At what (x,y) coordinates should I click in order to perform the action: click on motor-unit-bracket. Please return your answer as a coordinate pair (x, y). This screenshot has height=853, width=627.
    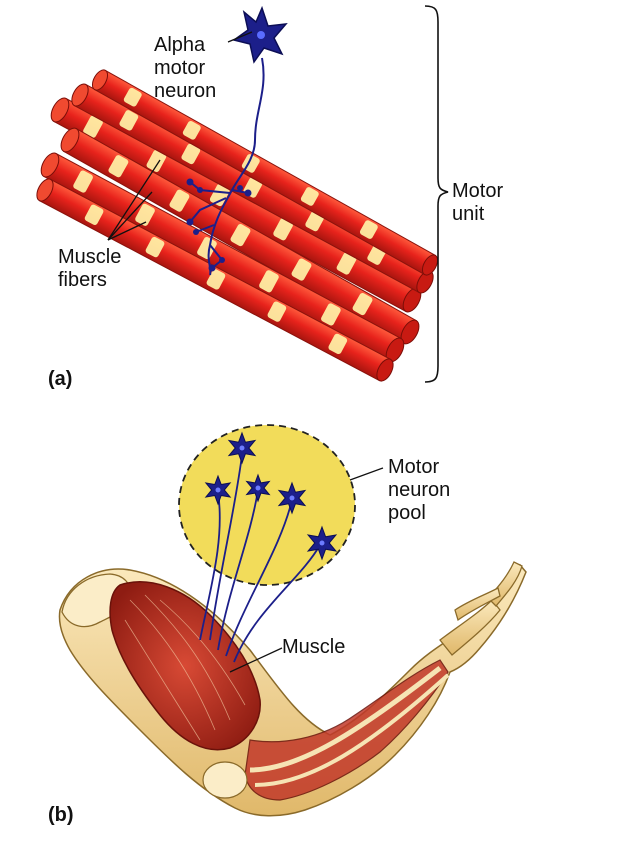
    Looking at the image, I should click on (436, 194).